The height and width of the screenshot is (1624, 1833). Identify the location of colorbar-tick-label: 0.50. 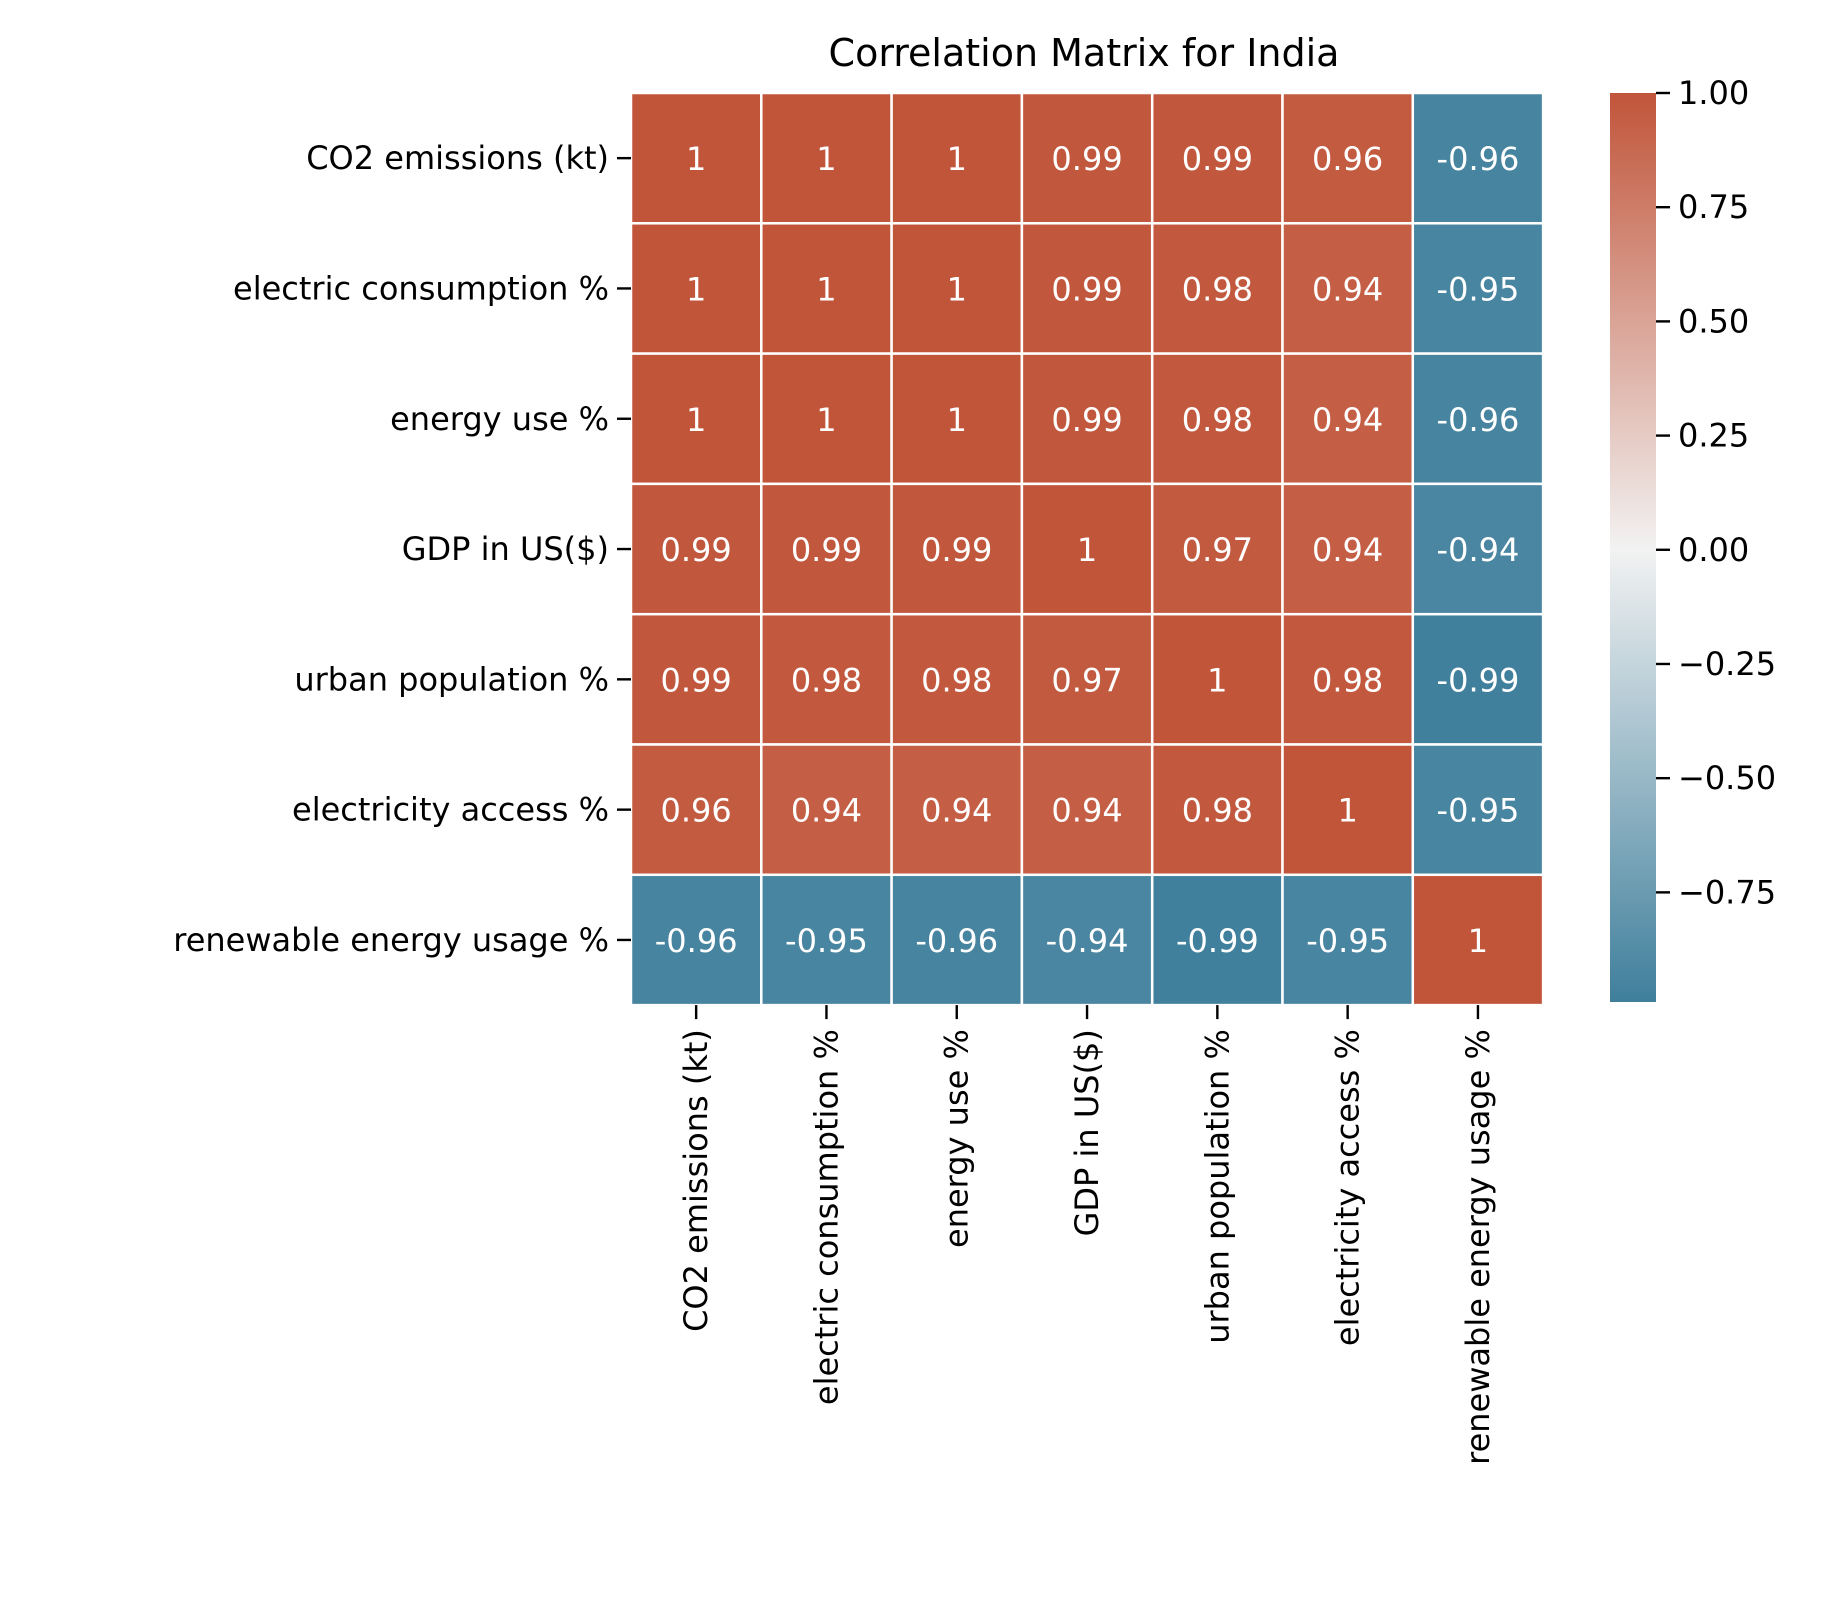
(1713, 321).